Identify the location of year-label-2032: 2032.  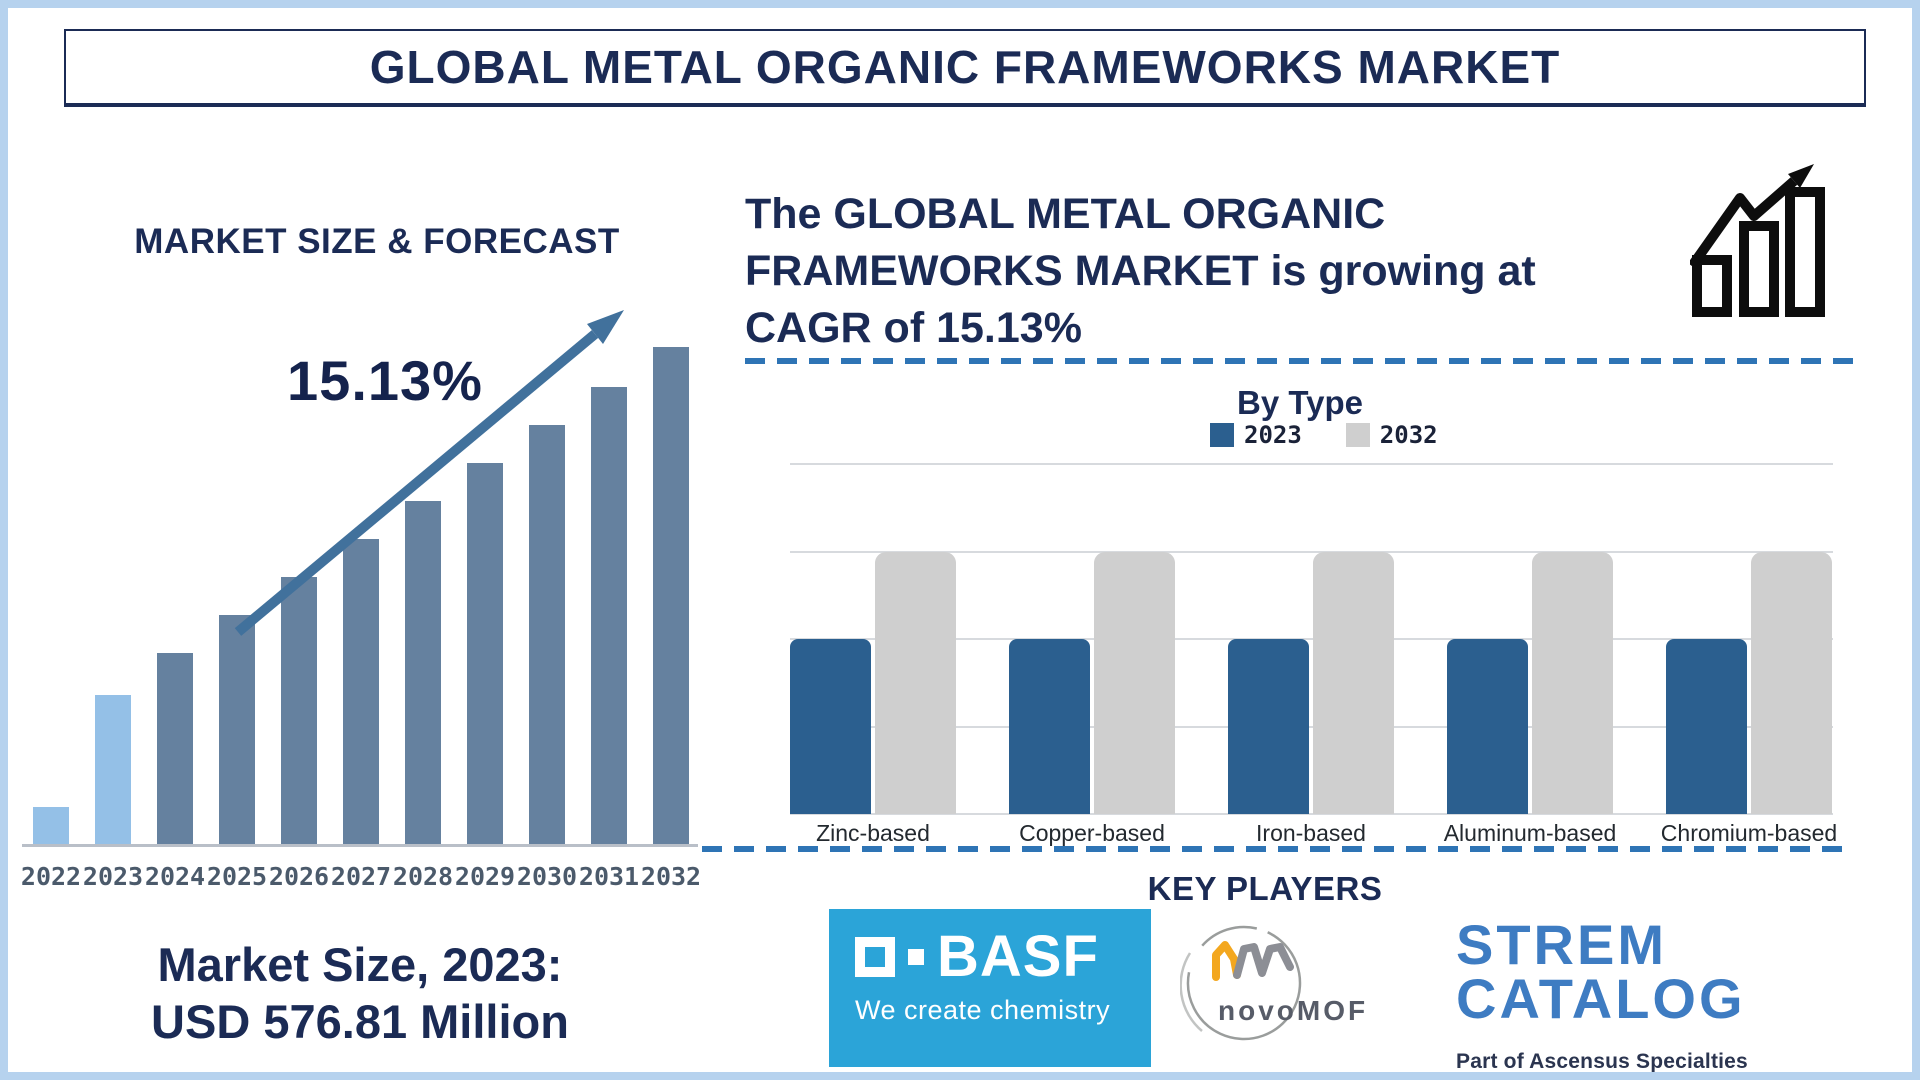
(671, 876).